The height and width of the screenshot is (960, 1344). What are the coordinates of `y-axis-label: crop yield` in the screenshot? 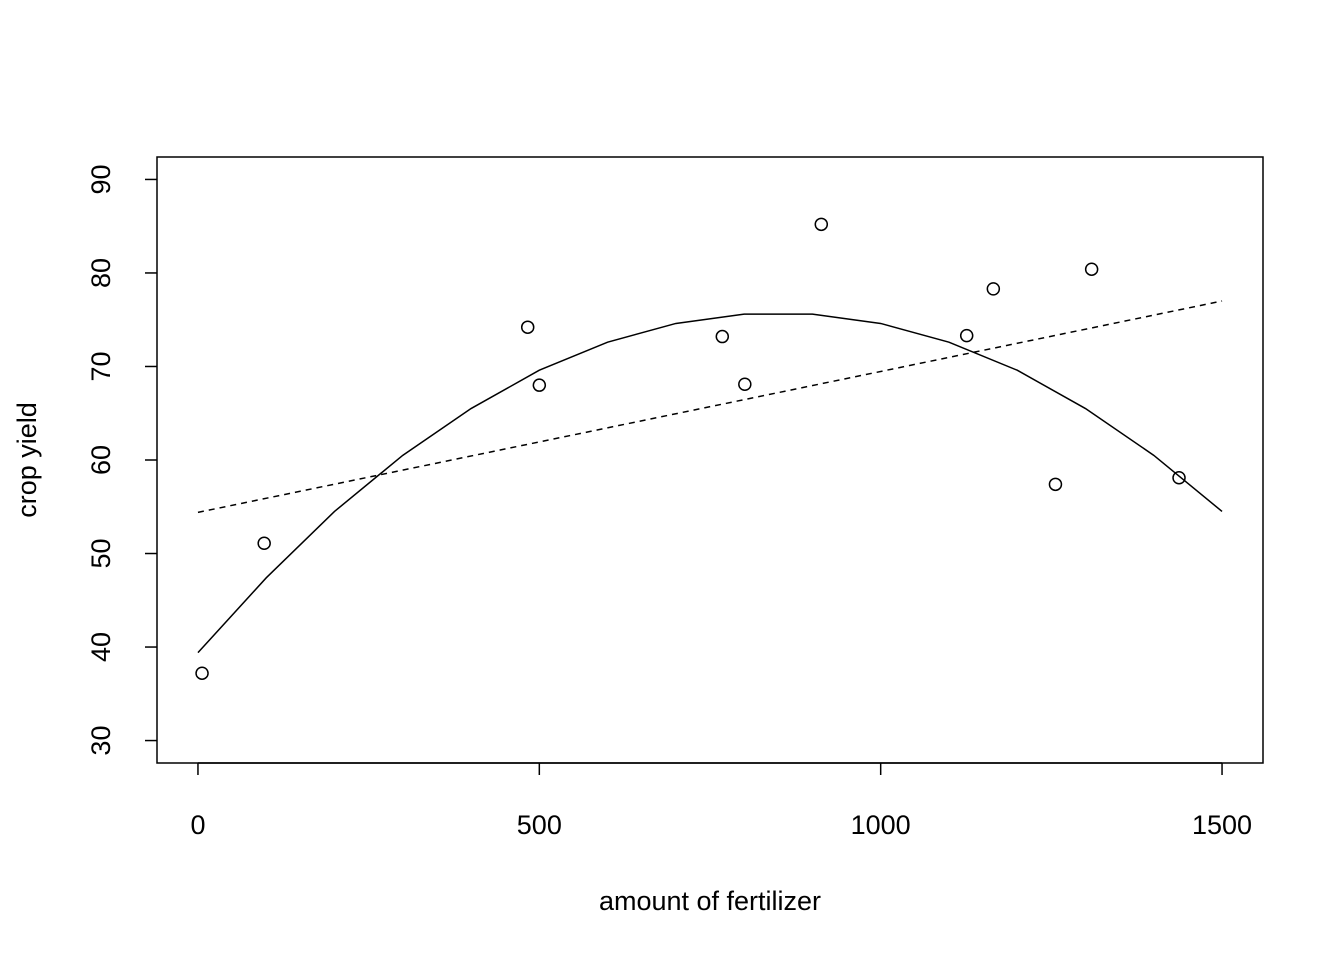 It's located at (27, 460).